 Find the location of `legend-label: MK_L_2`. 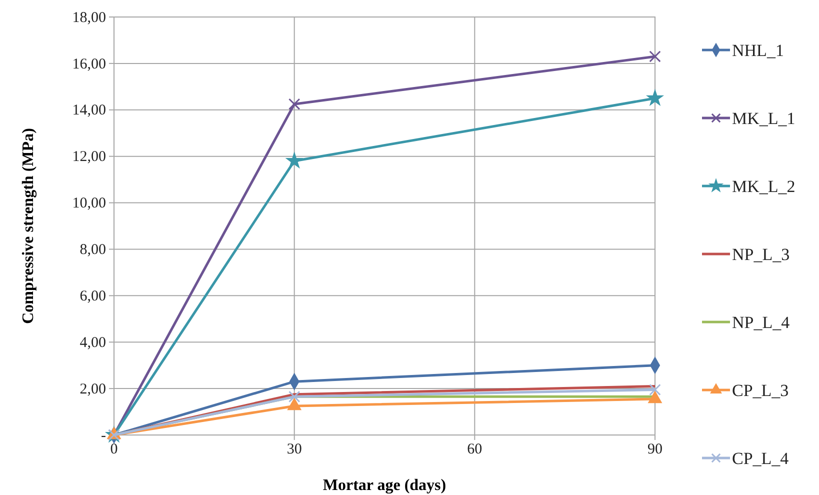

legend-label: MK_L_2 is located at coordinates (764, 186).